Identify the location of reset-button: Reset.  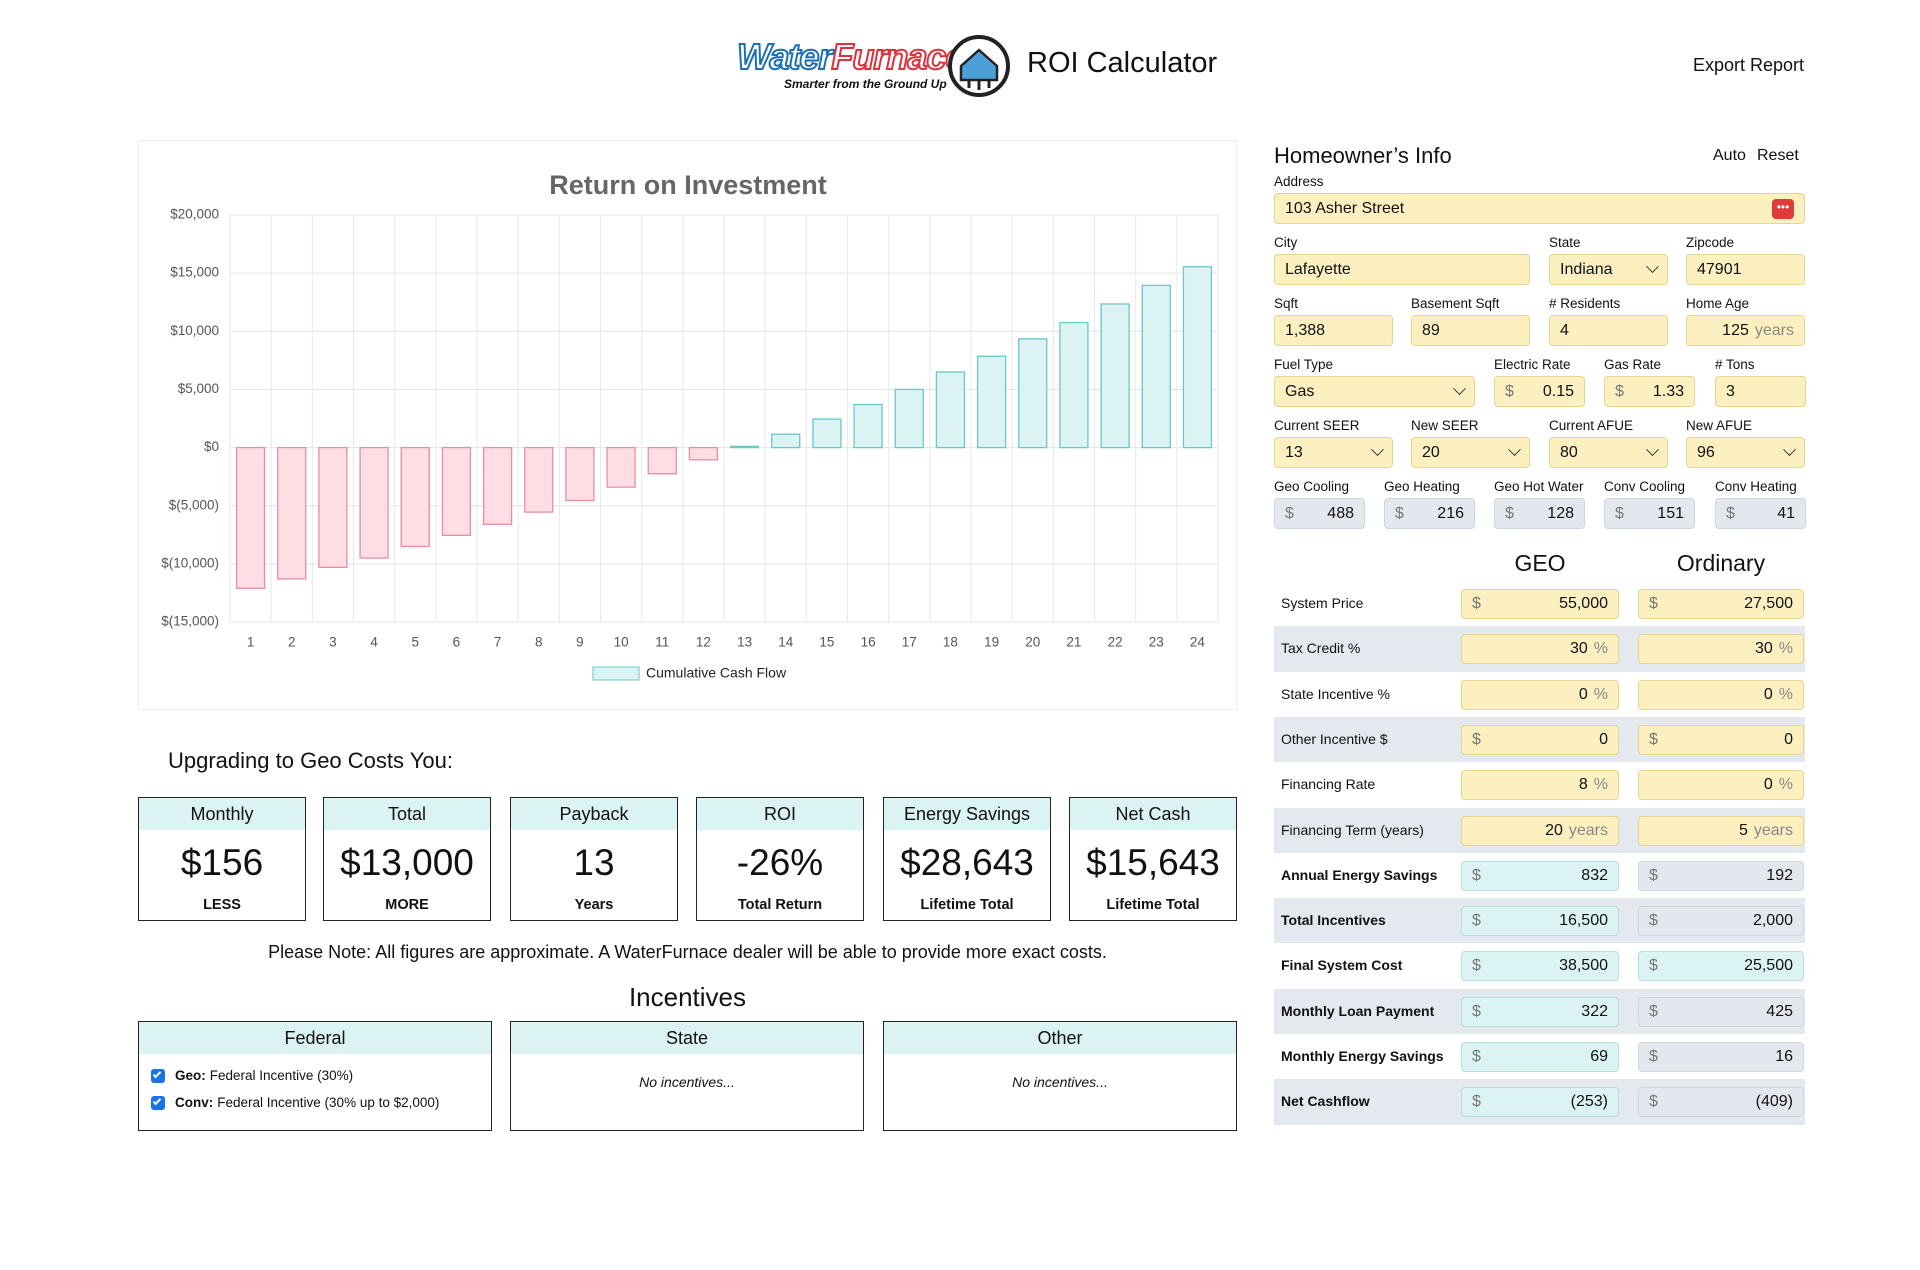
(1778, 155).